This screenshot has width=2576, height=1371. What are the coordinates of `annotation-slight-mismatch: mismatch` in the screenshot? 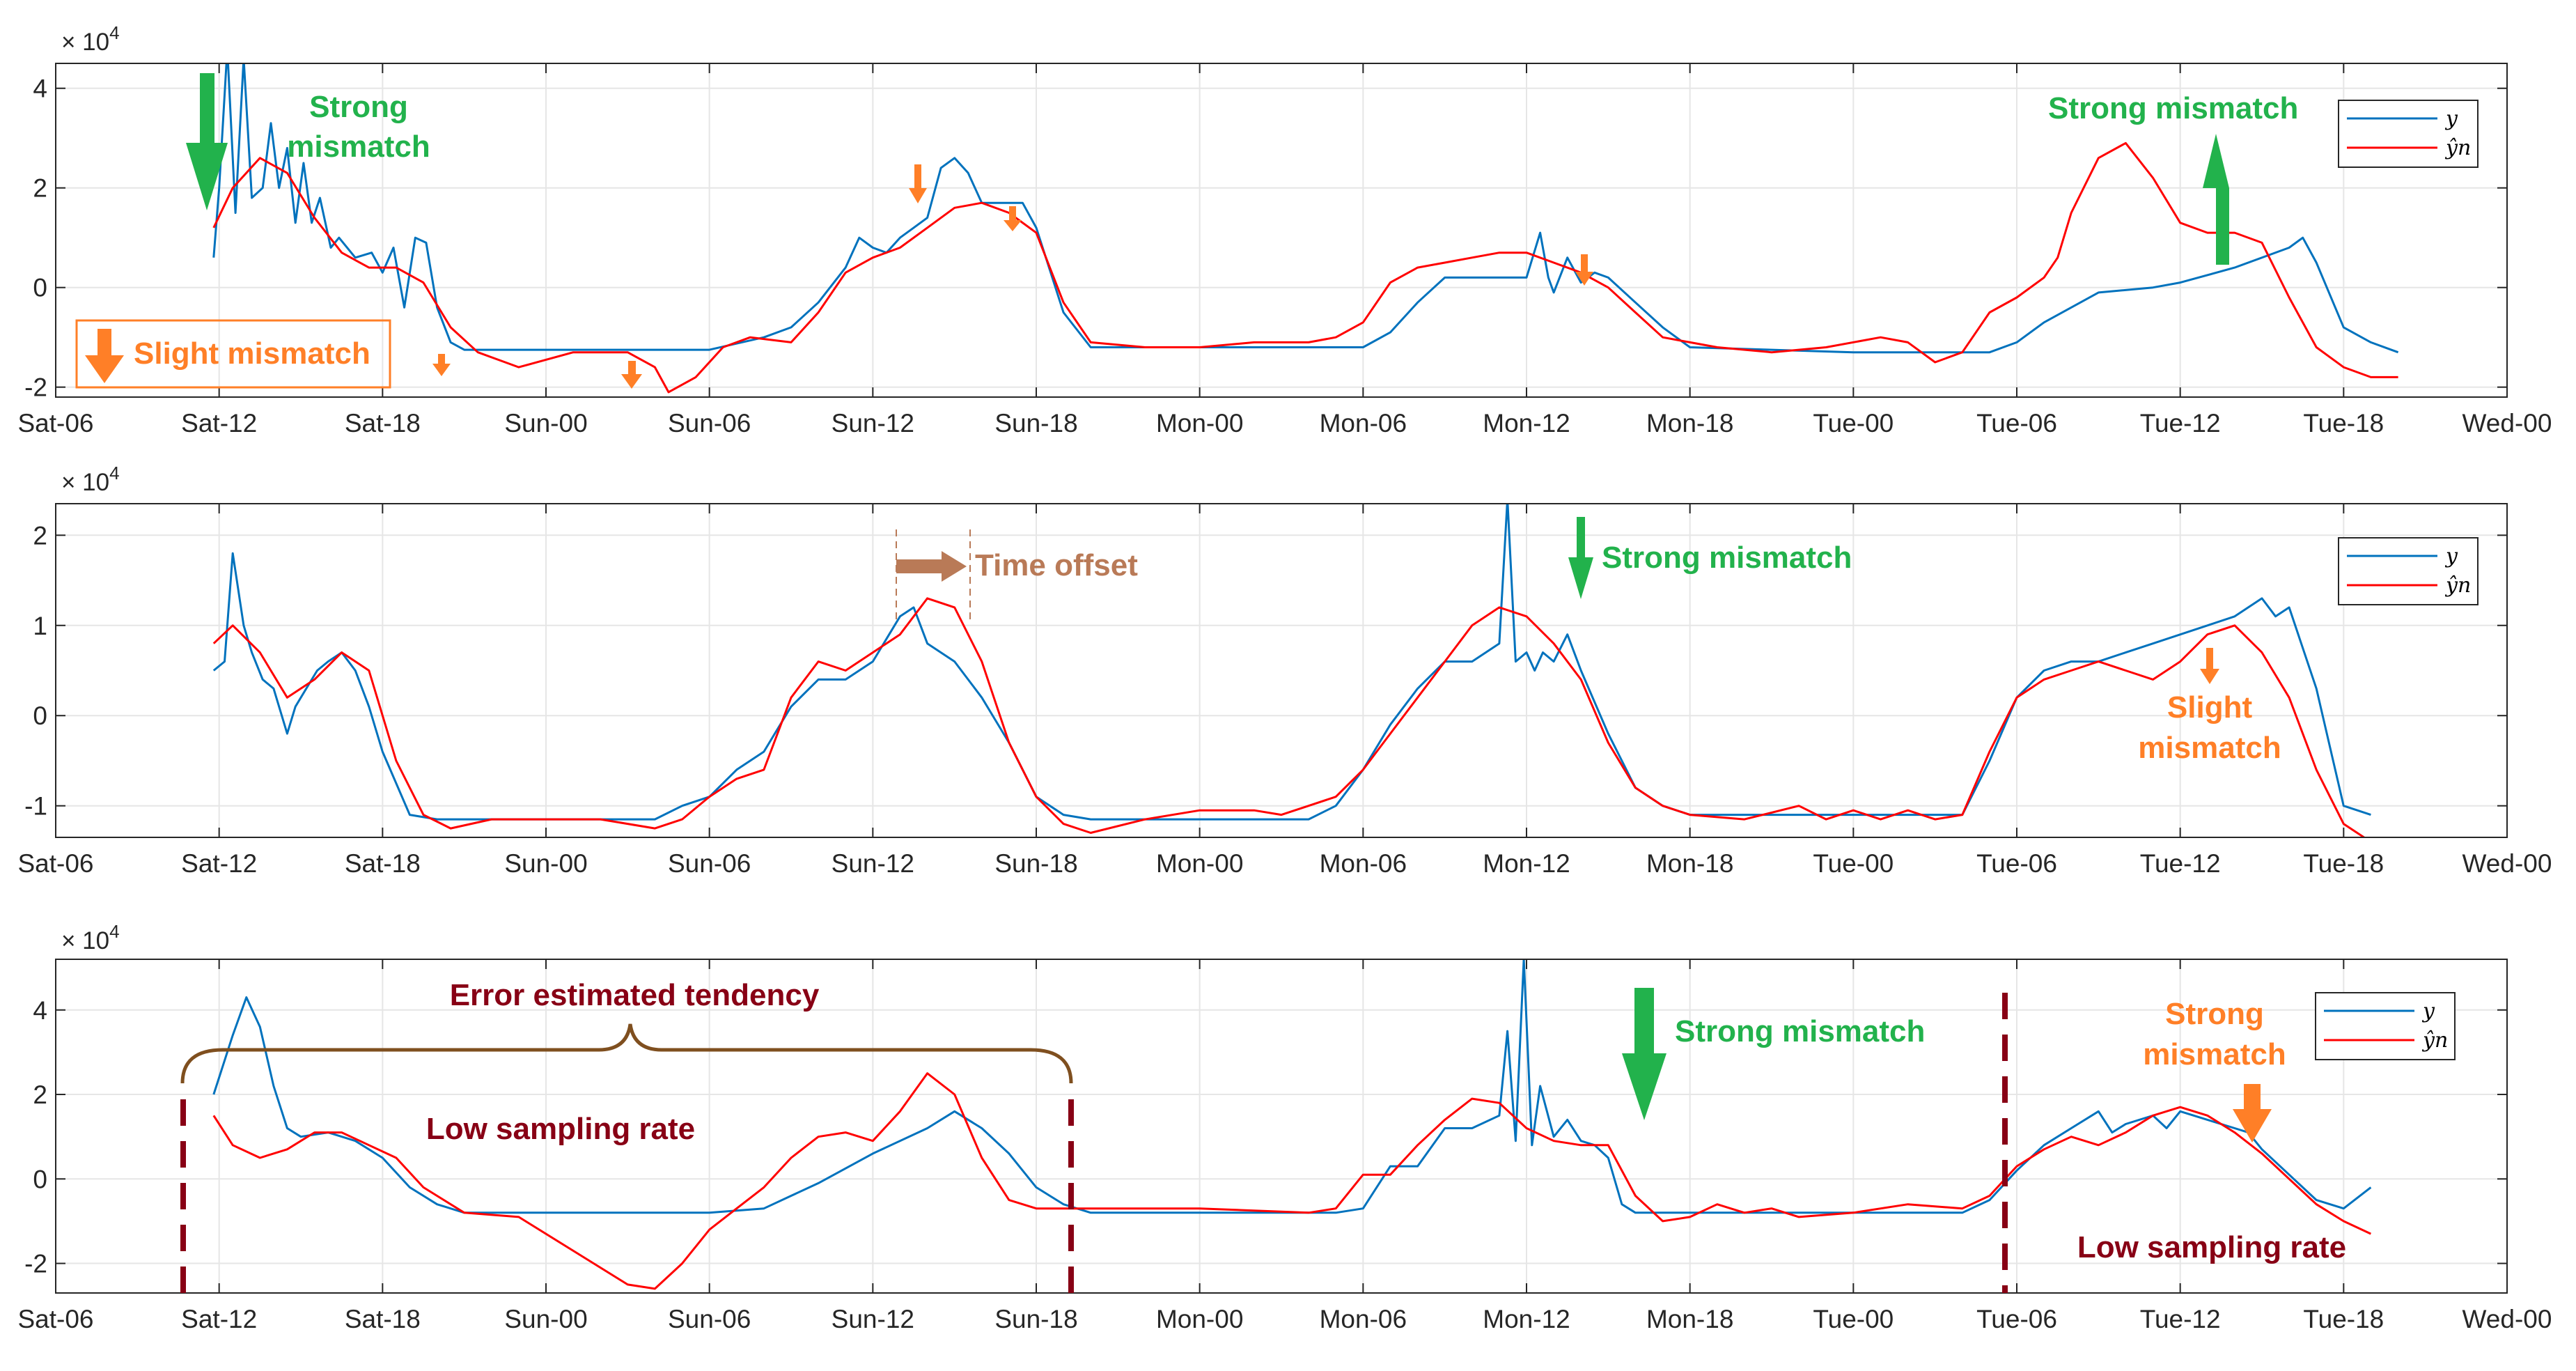 It's located at (2209, 748).